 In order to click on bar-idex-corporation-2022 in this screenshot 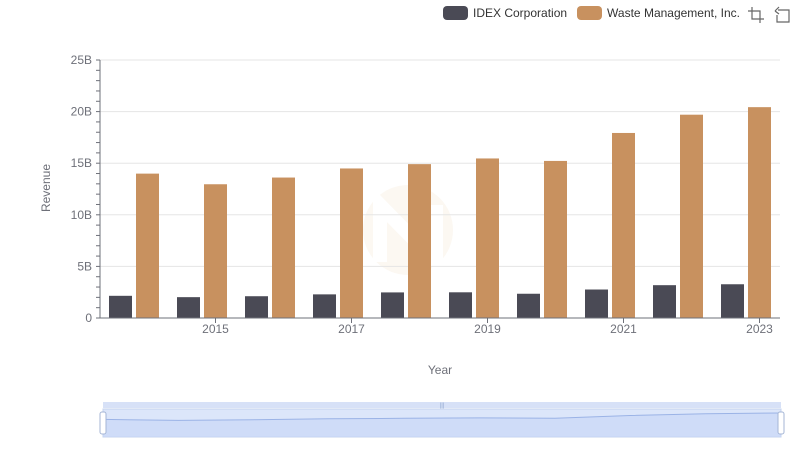, I will do `click(664, 301)`.